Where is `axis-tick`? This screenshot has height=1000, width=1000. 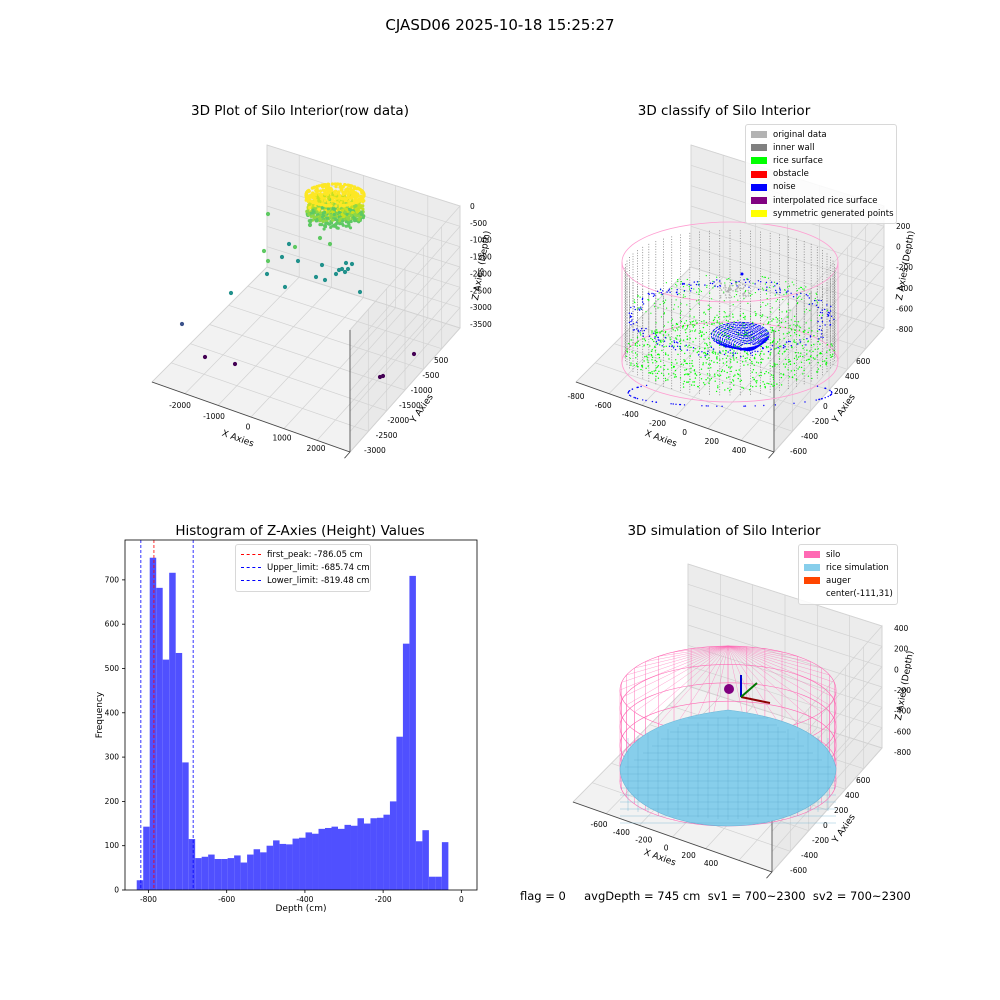 axis-tick is located at coordinates (771, 455).